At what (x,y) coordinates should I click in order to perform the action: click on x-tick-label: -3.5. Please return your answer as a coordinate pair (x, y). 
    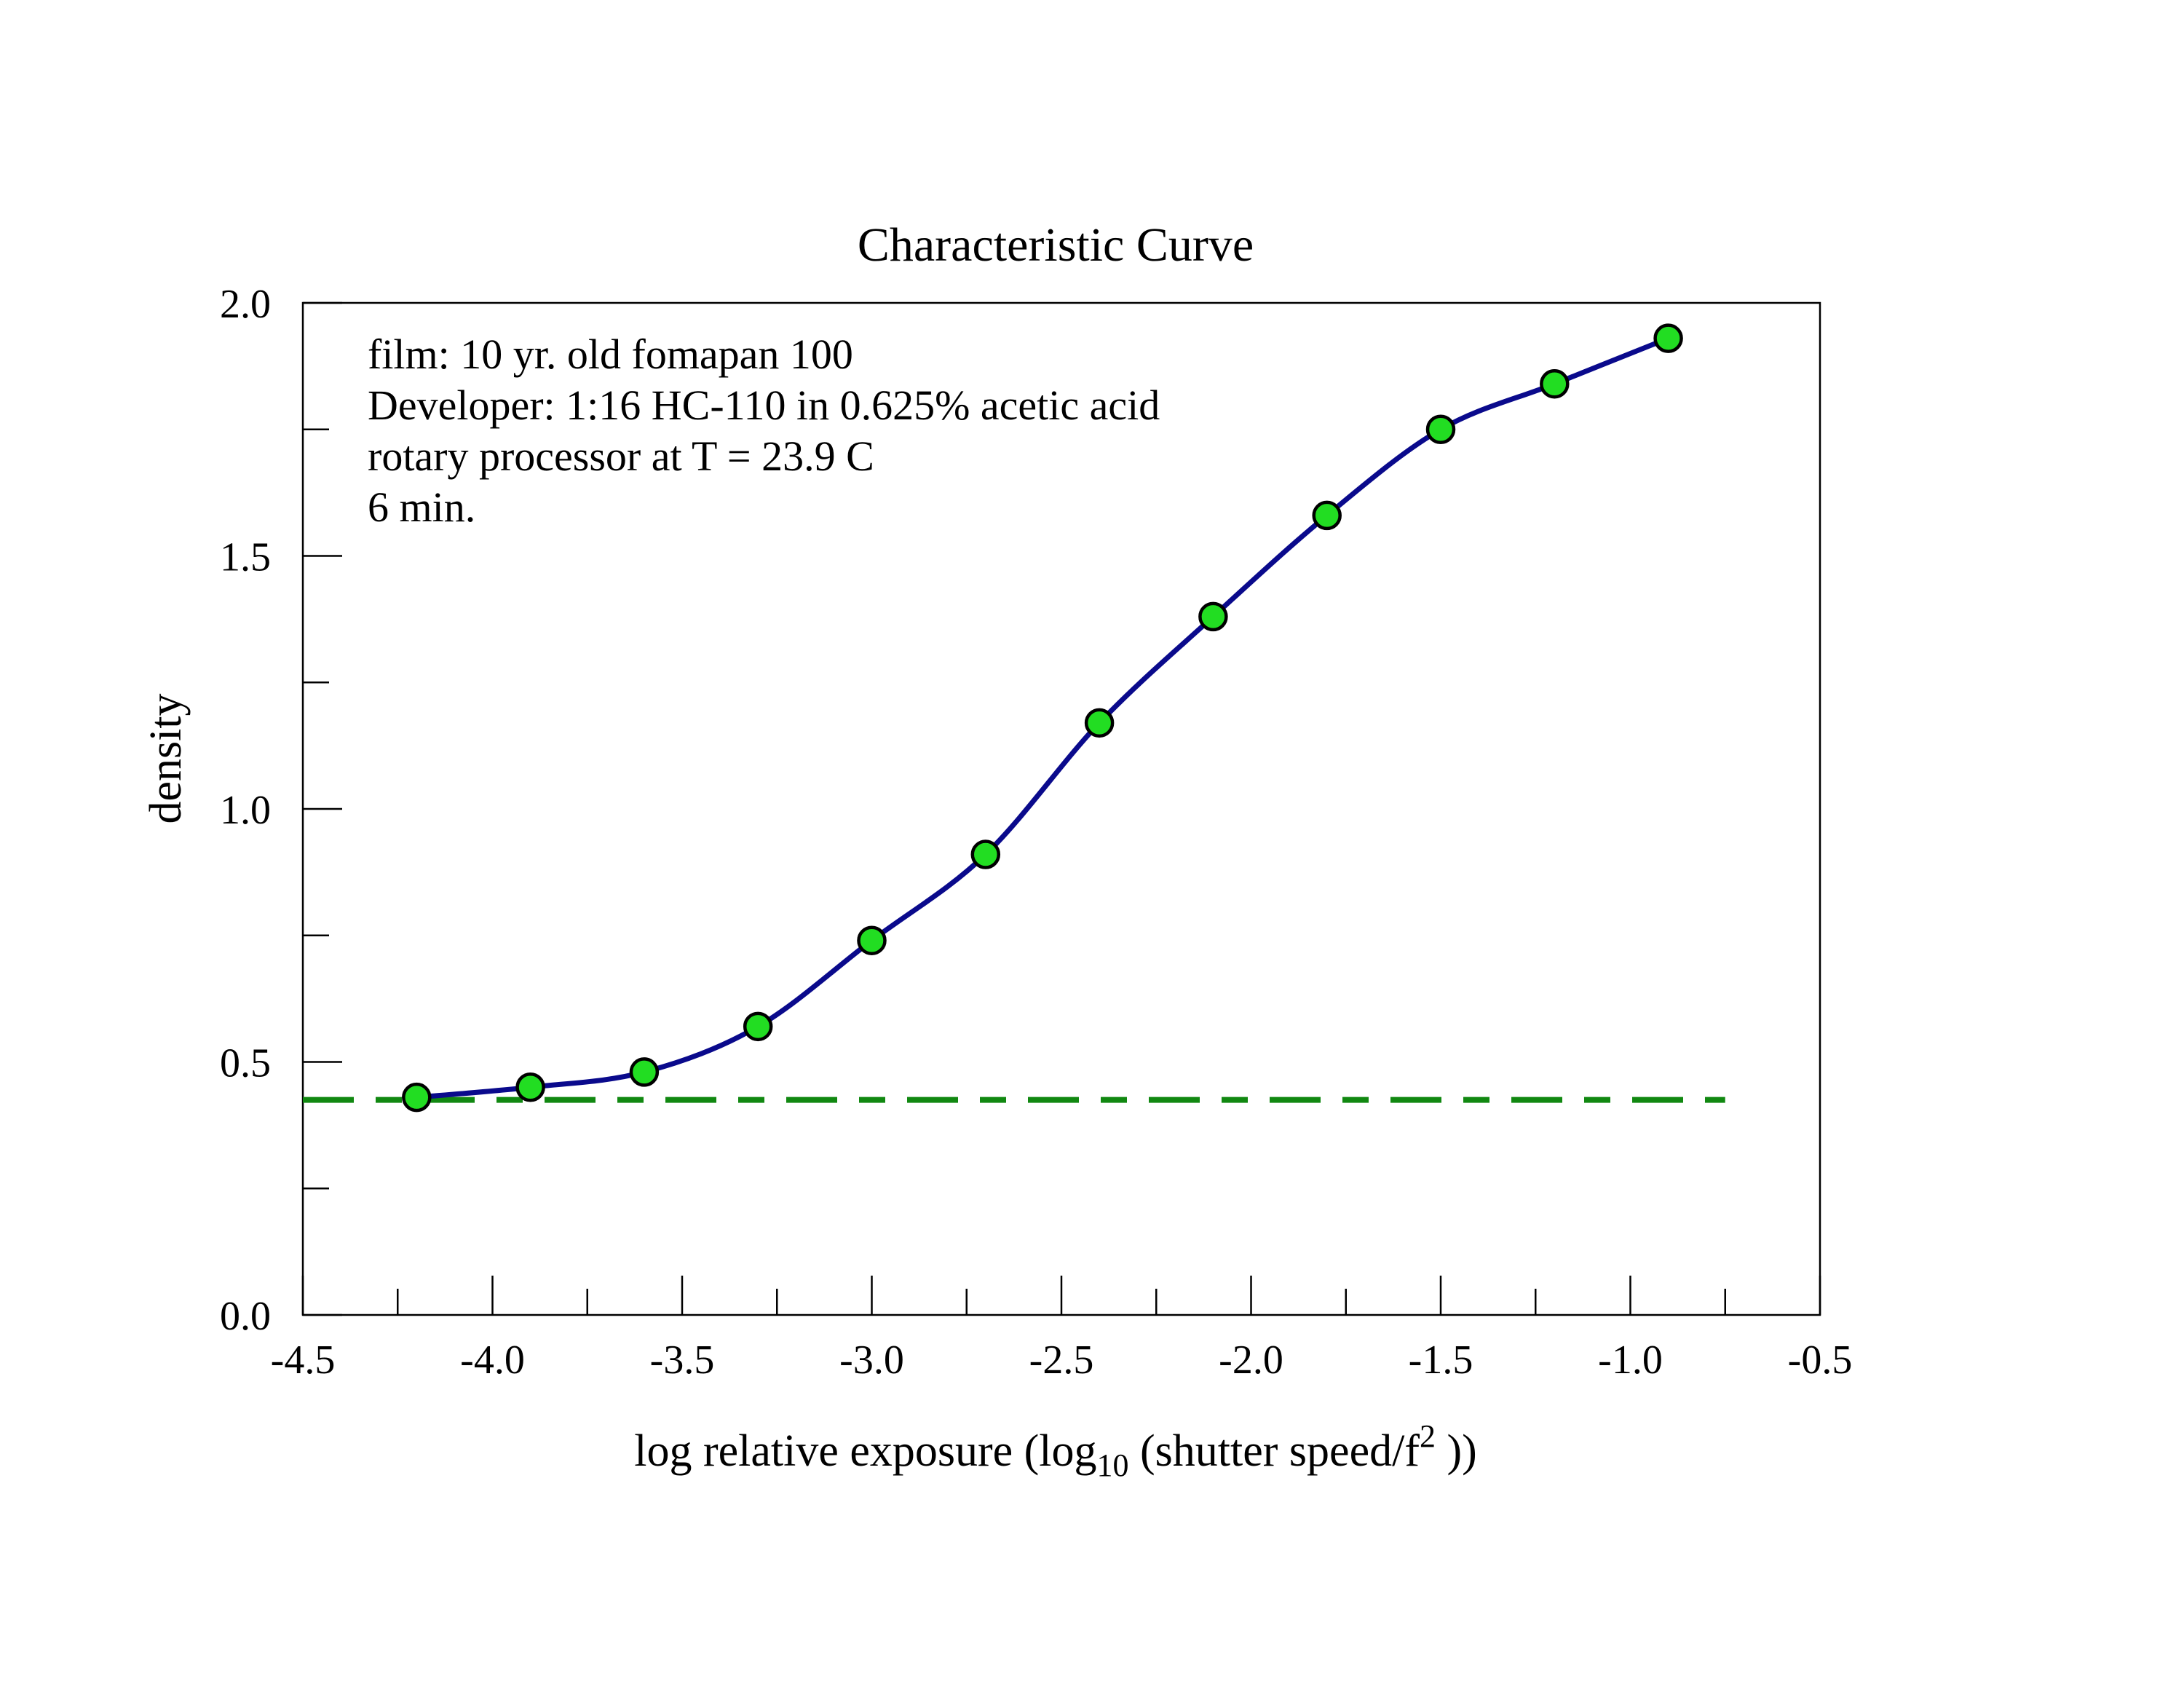
    Looking at the image, I should click on (682, 1361).